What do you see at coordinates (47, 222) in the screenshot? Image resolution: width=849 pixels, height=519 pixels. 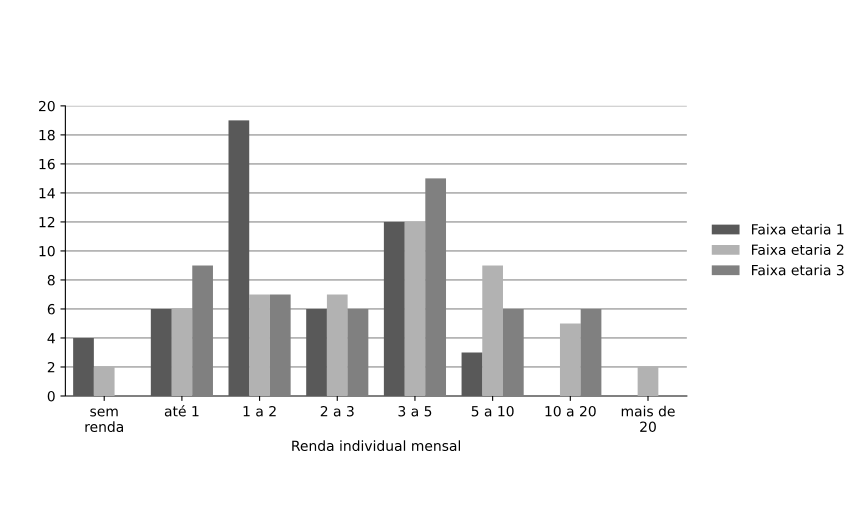 I see `y-tick-label: 12` at bounding box center [47, 222].